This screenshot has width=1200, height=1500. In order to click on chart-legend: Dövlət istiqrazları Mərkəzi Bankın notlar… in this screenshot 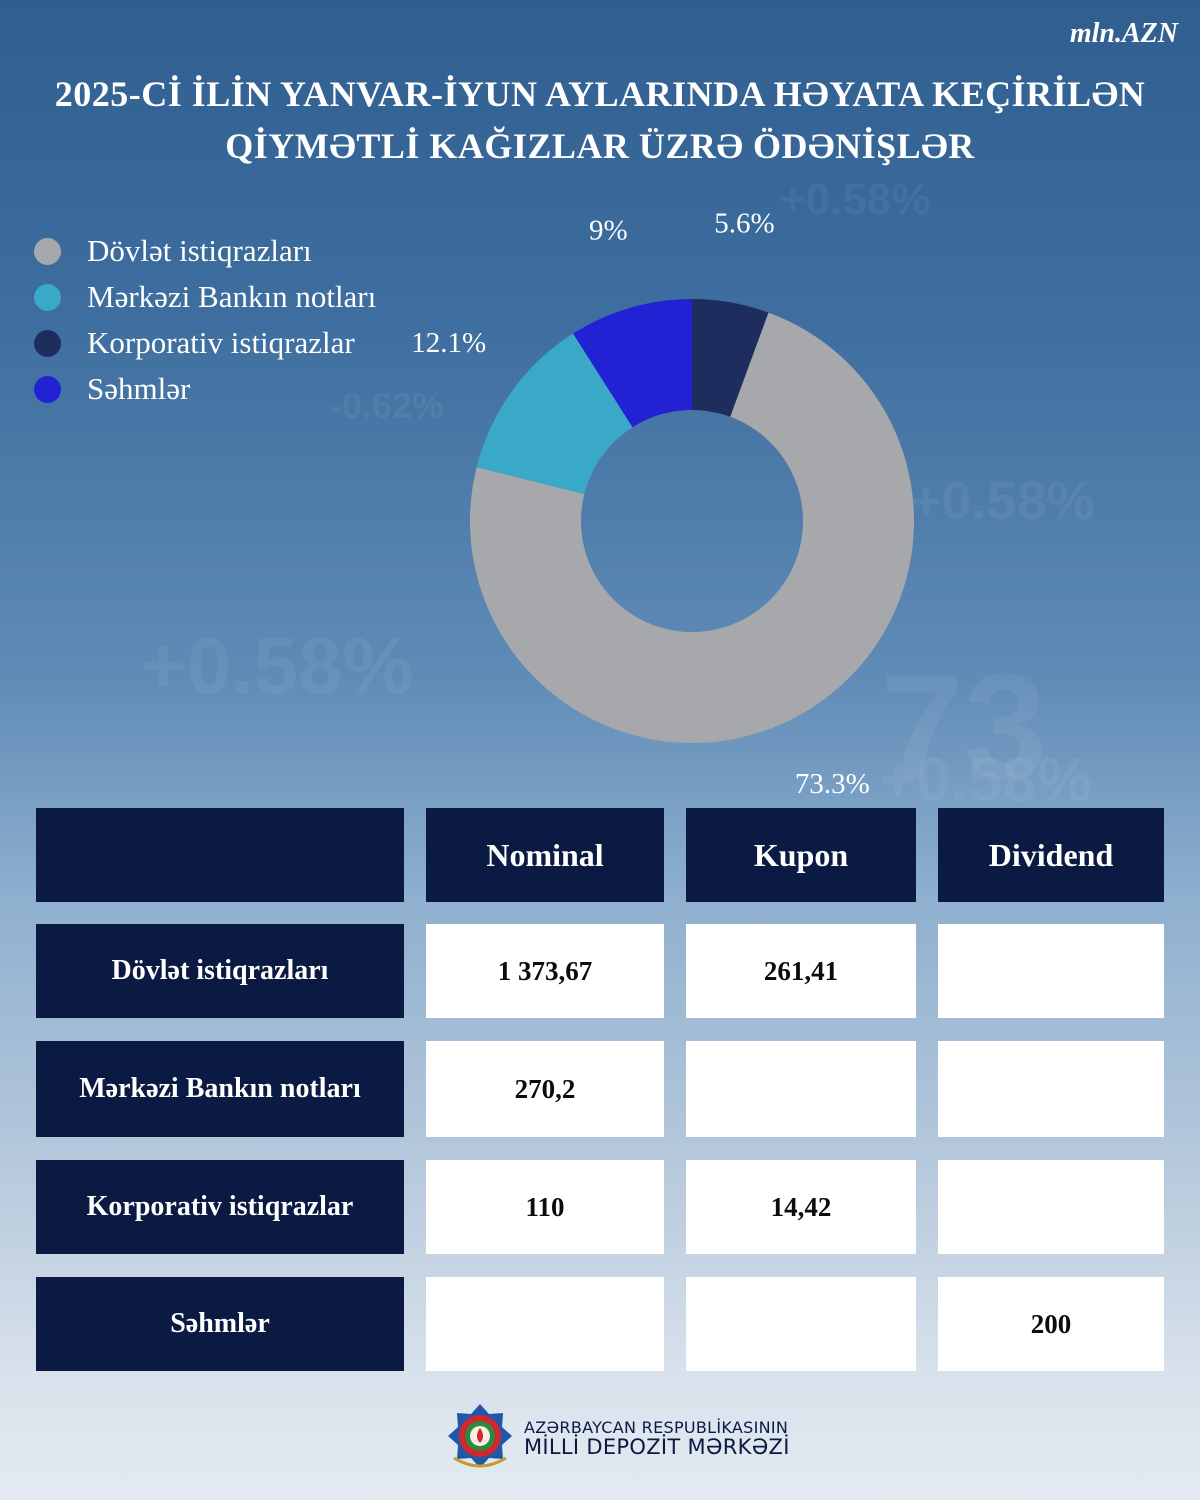, I will do `click(205, 320)`.